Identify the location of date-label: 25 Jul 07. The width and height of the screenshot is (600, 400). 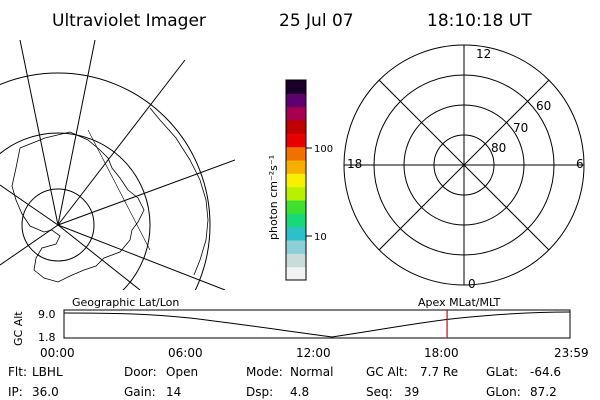
(316, 21).